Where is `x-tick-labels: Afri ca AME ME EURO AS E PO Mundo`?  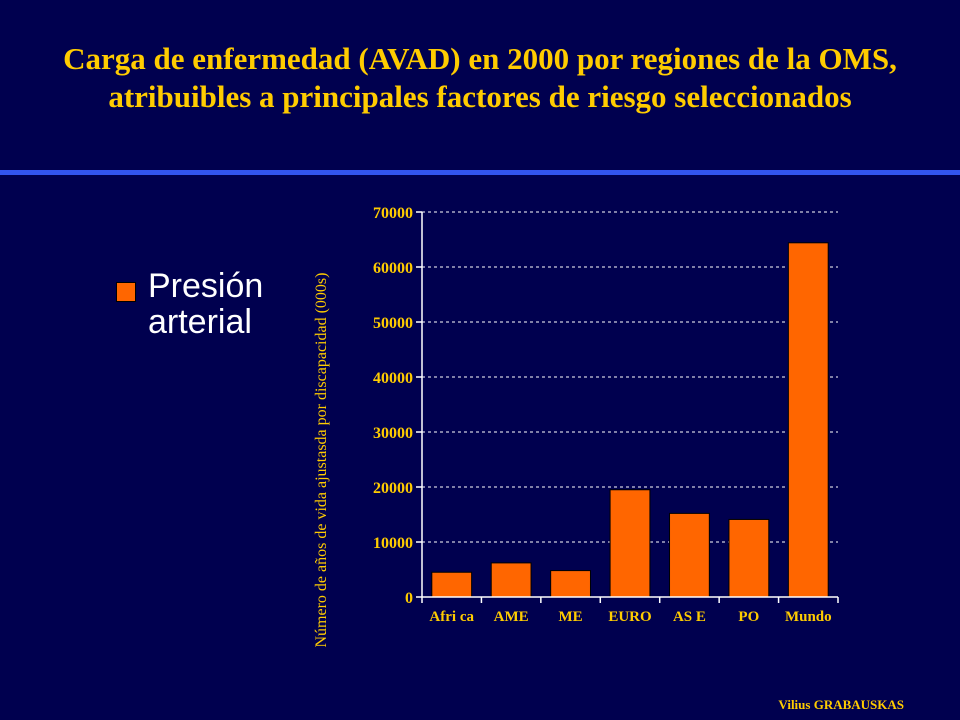
x-tick-labels: Afri ca AME ME EURO AS E PO Mundo is located at coordinates (630, 617).